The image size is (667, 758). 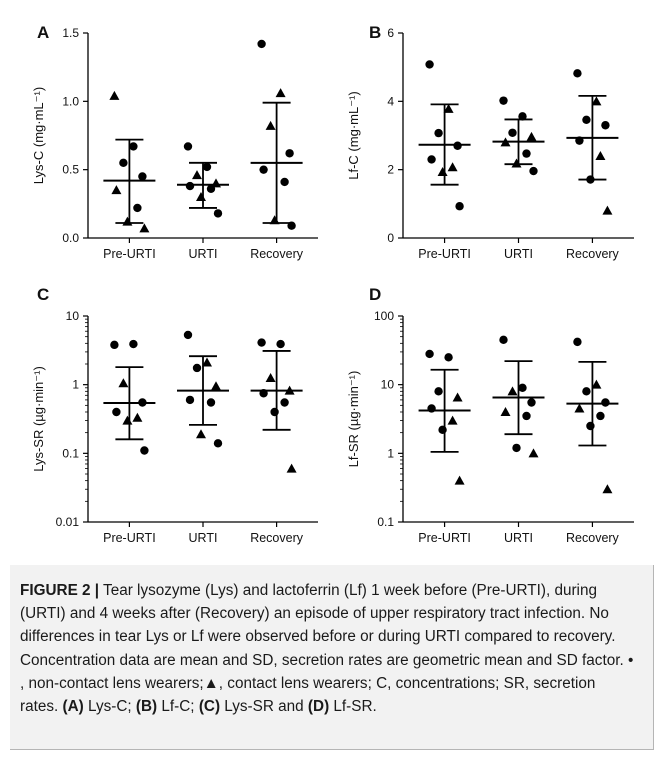 I want to click on caption-text-6: Lys-SR and, so click(x=264, y=707).